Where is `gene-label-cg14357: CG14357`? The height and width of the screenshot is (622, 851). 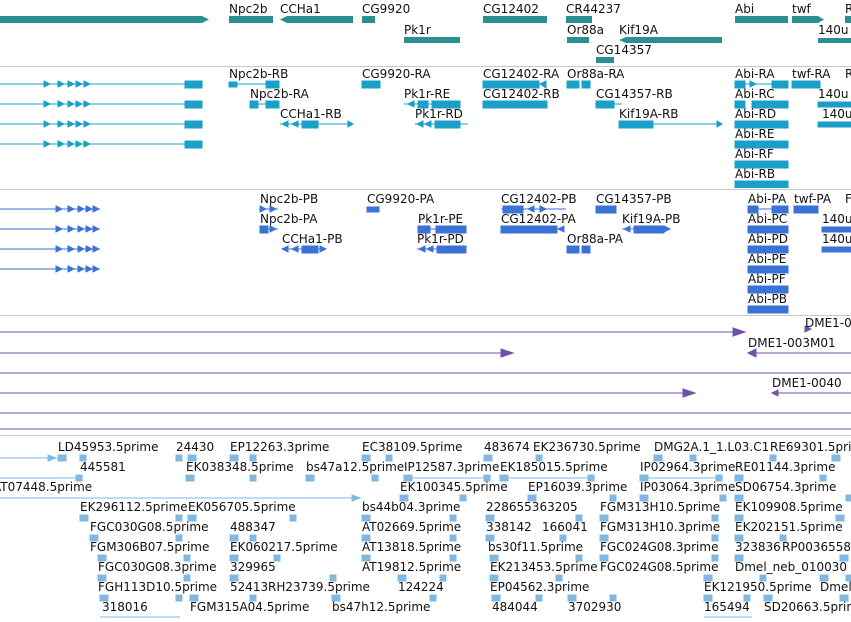 gene-label-cg14357: CG14357 is located at coordinates (624, 50).